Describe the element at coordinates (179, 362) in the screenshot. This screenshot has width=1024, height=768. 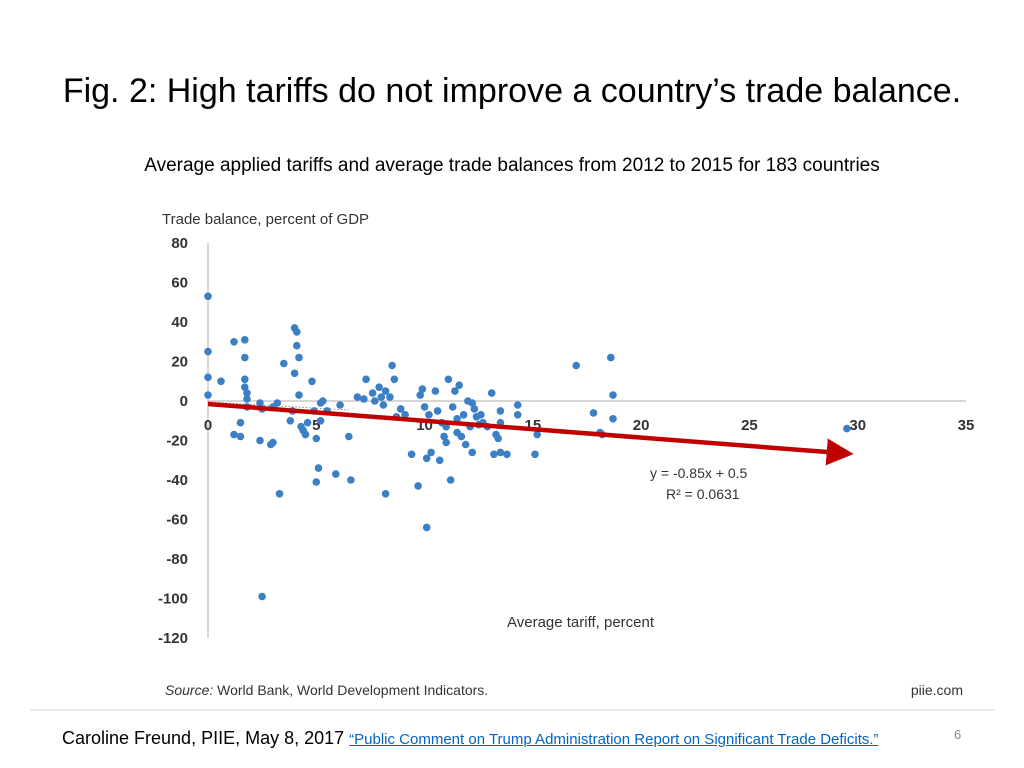
I see `y-tick-label: 20` at that location.